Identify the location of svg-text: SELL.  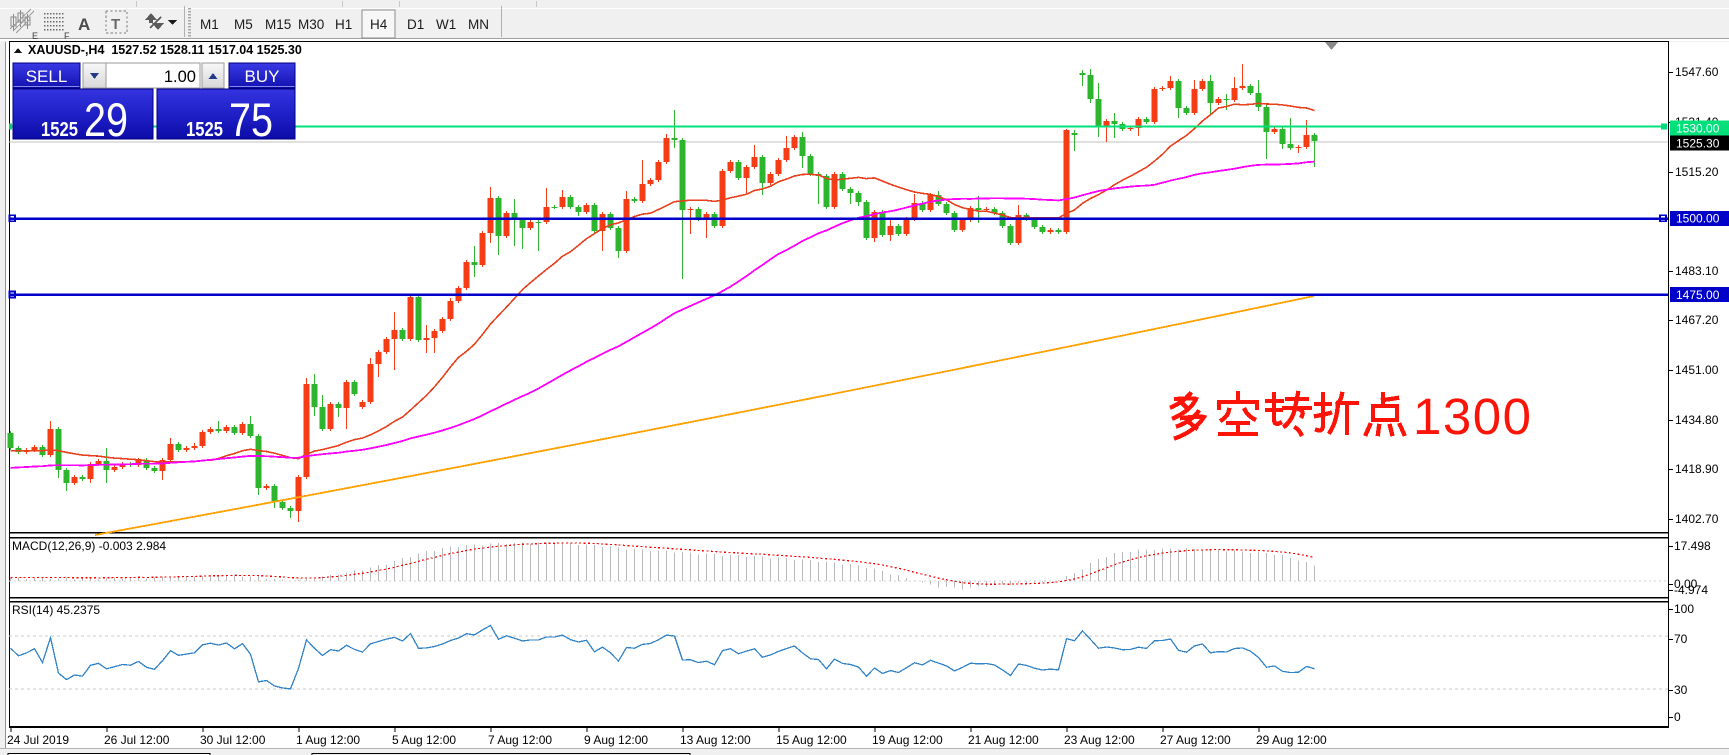
(47, 76).